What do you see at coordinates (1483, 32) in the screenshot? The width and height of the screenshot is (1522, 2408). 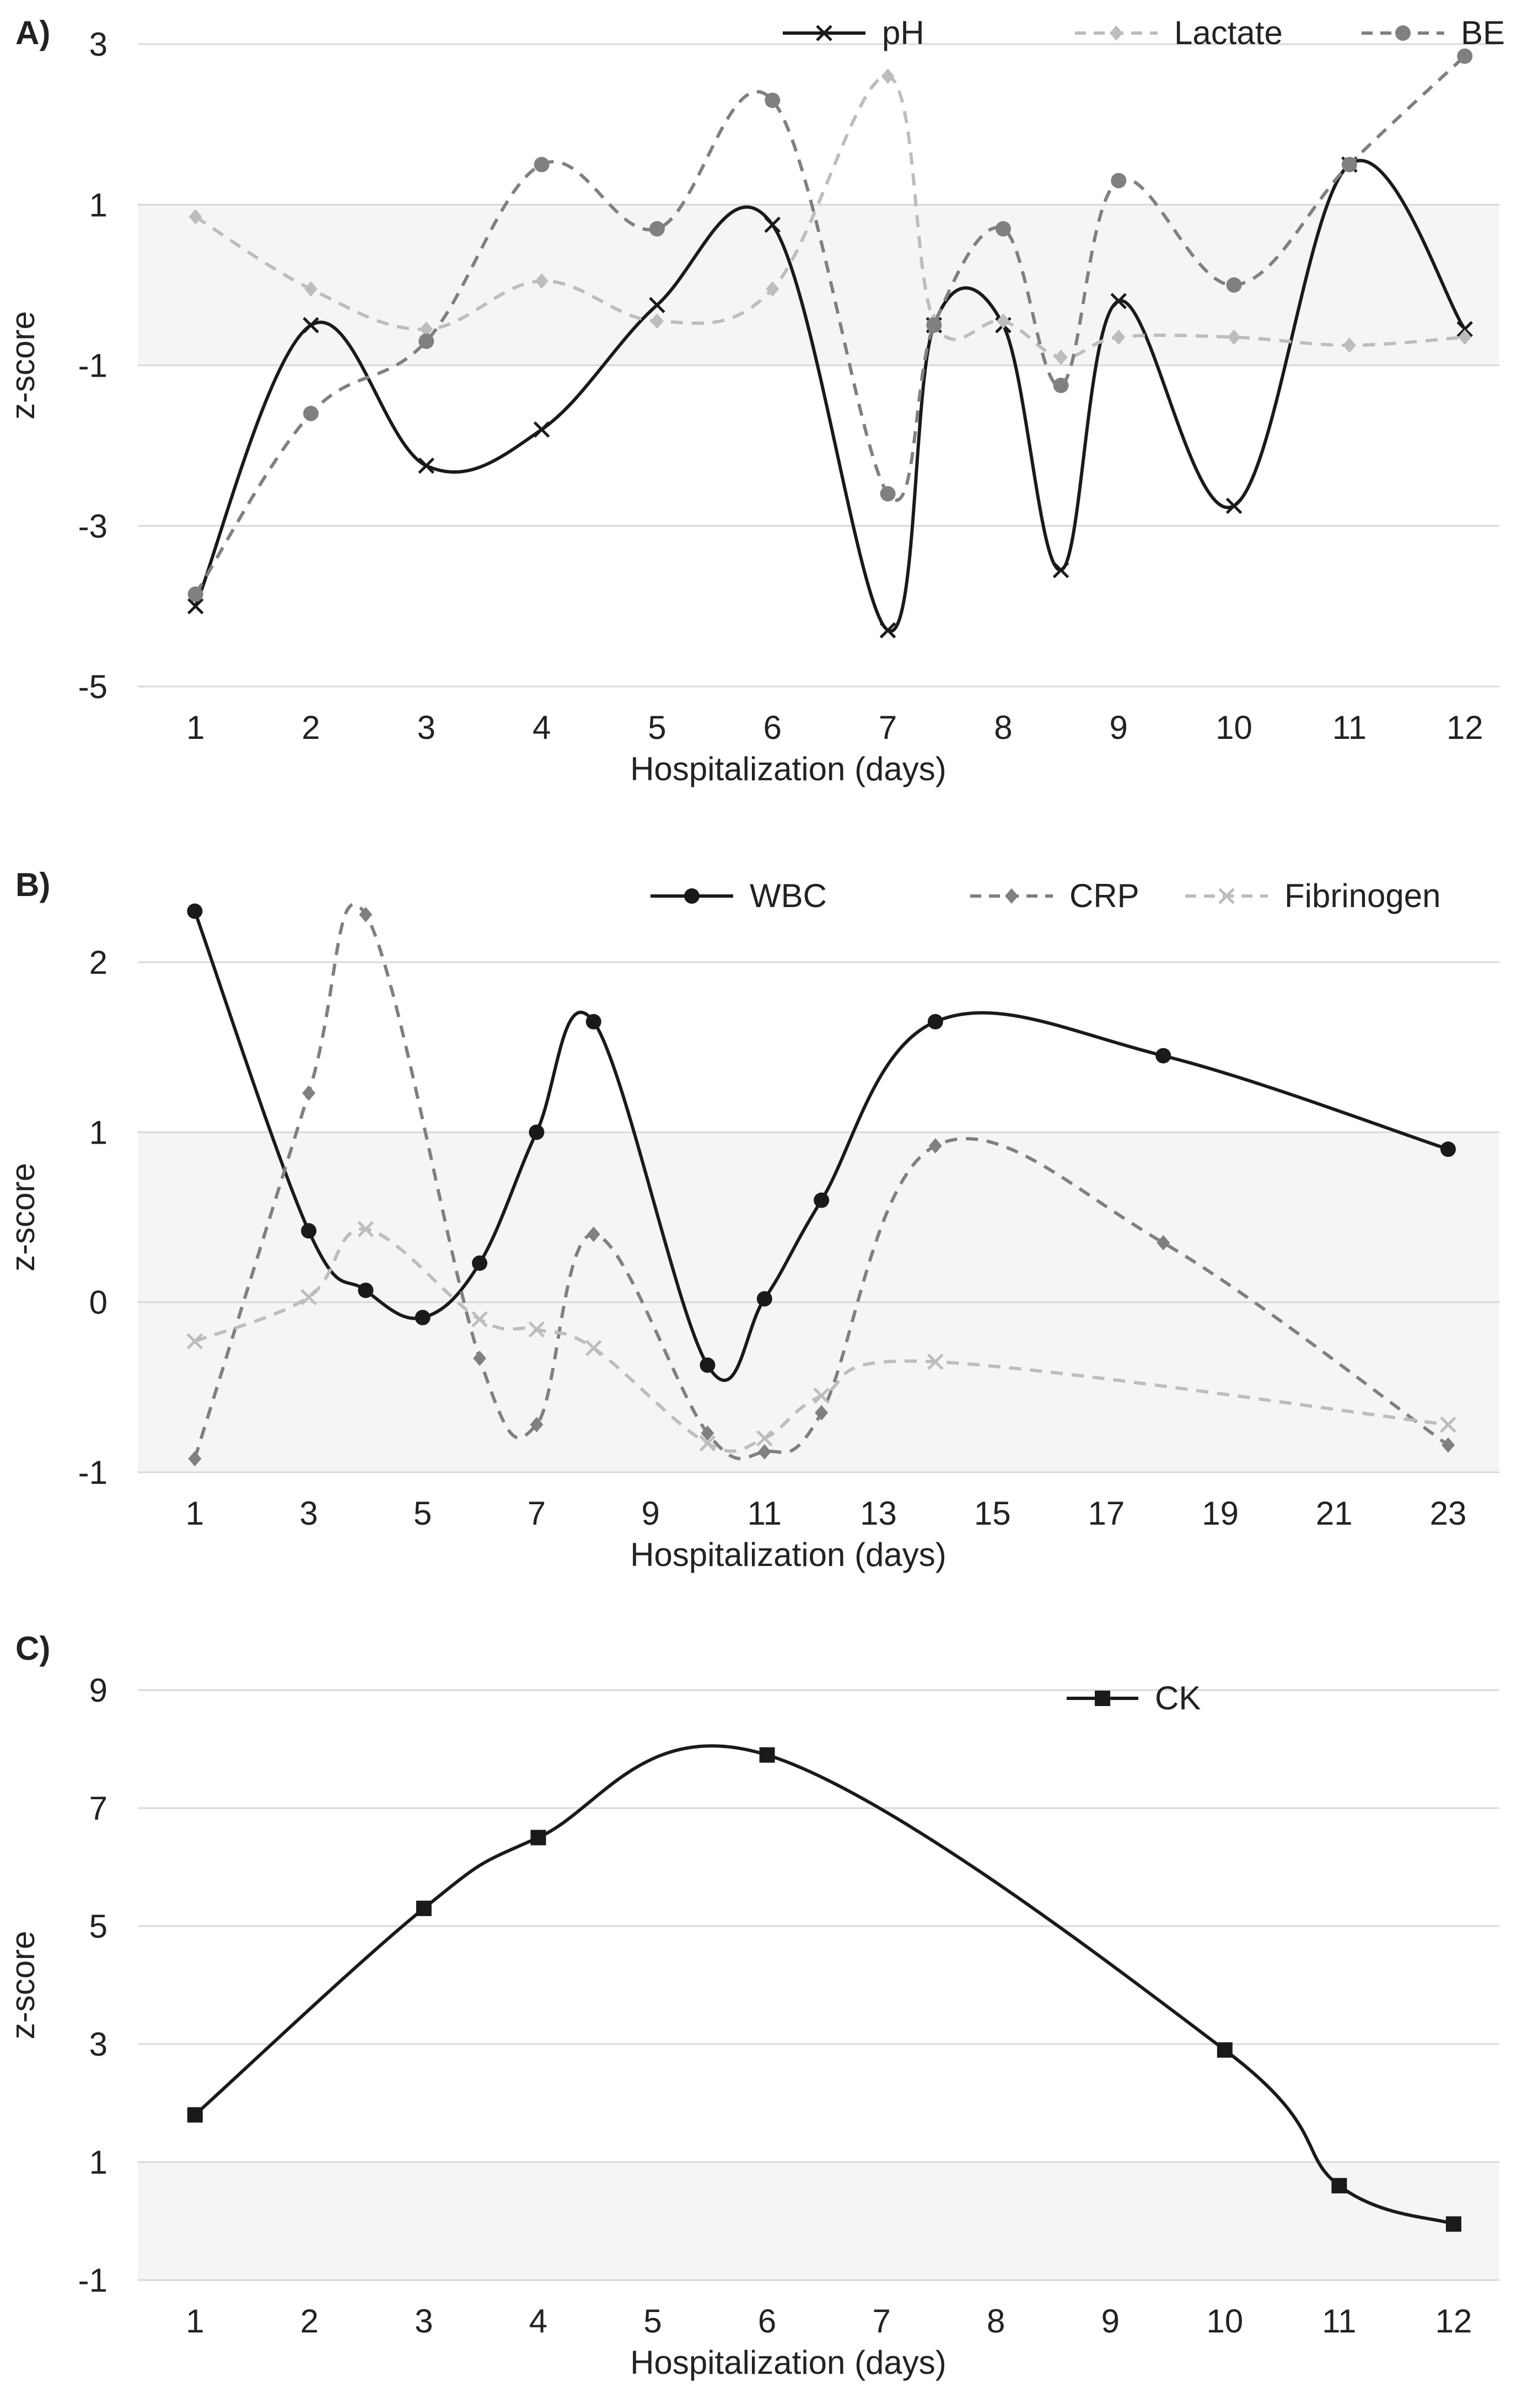 I see `legend-label-be: BE` at bounding box center [1483, 32].